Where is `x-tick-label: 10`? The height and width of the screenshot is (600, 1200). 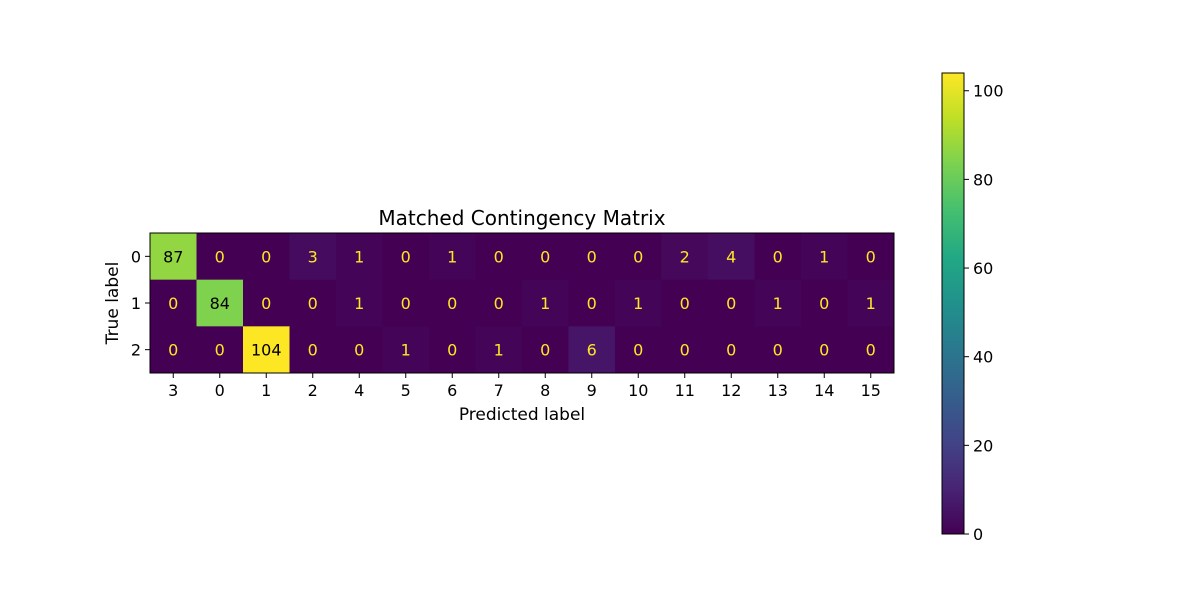
x-tick-label: 10 is located at coordinates (638, 390).